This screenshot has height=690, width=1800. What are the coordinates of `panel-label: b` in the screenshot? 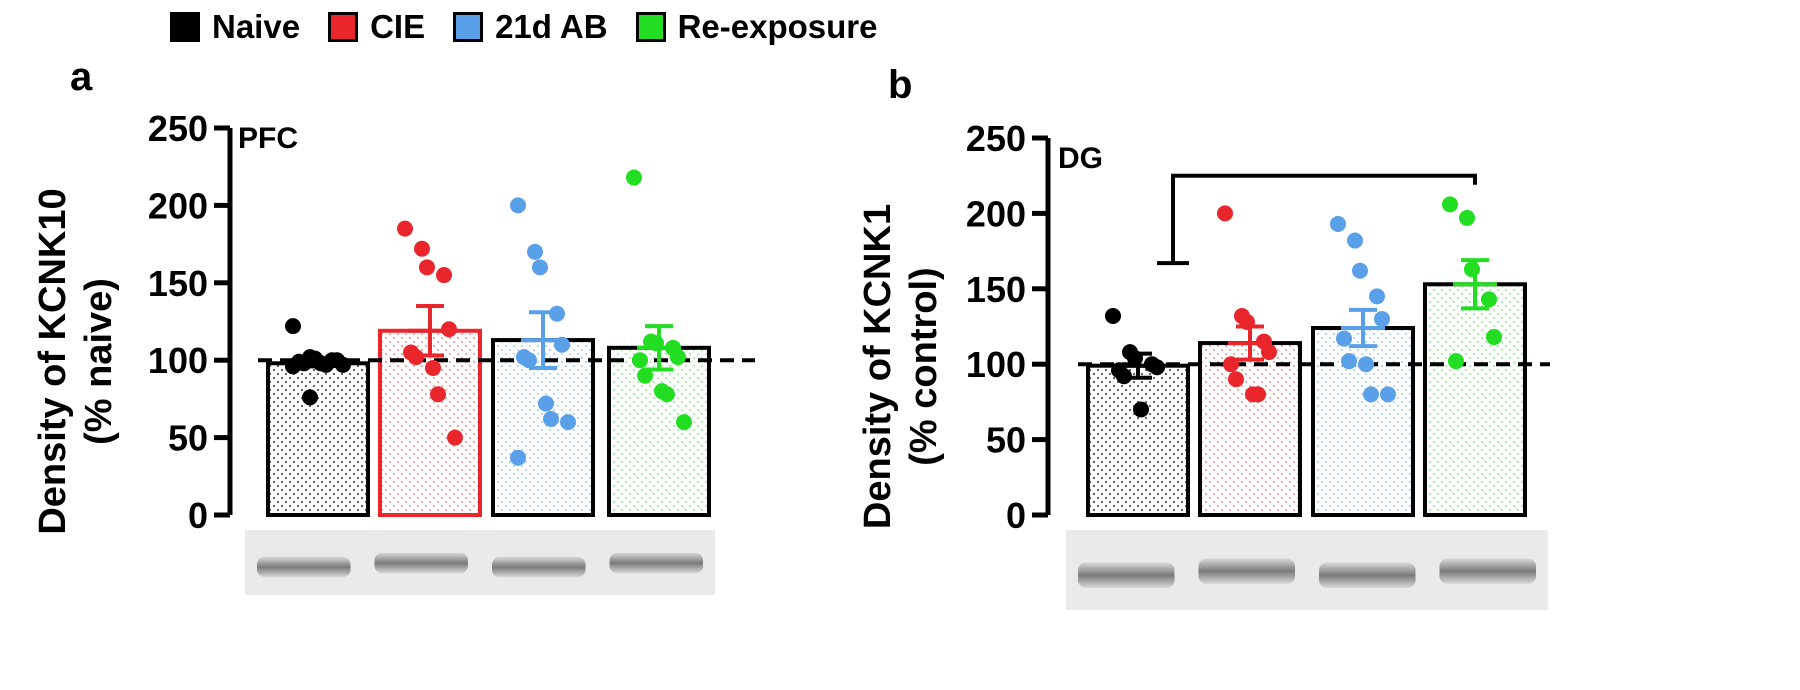 It's located at (900, 85).